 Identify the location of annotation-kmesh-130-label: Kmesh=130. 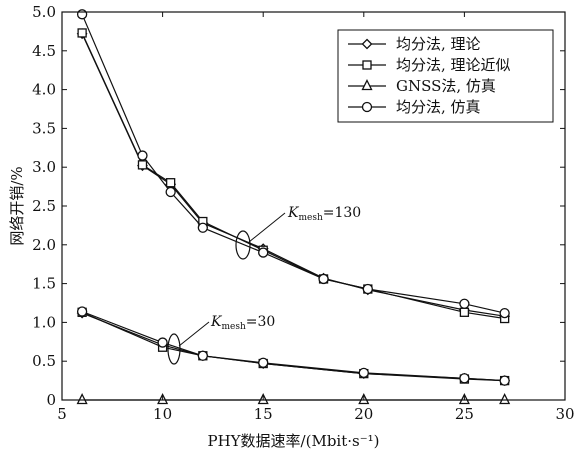
(324, 214).